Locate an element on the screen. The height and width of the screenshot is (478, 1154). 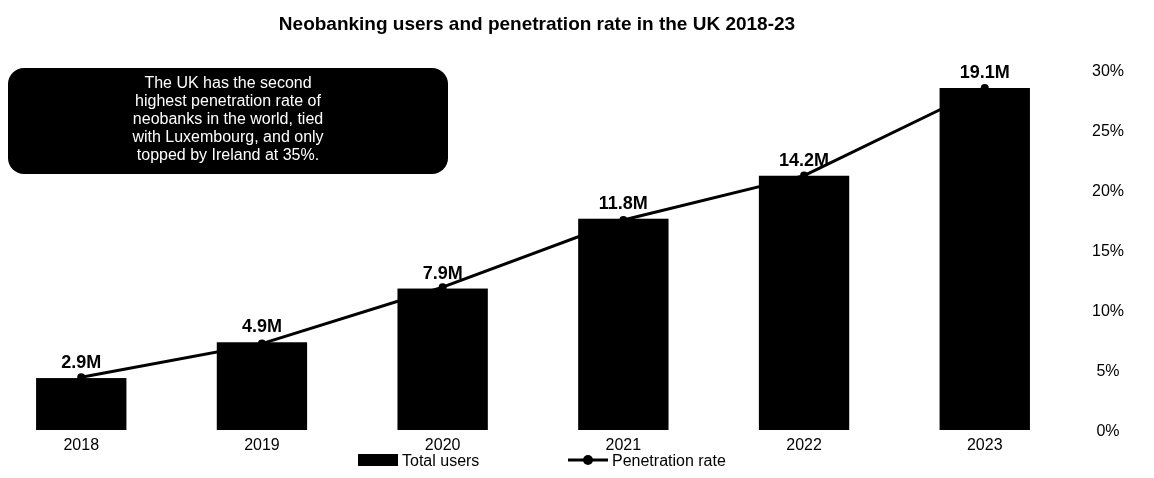
x-tick-label: 2023 is located at coordinates (984, 444).